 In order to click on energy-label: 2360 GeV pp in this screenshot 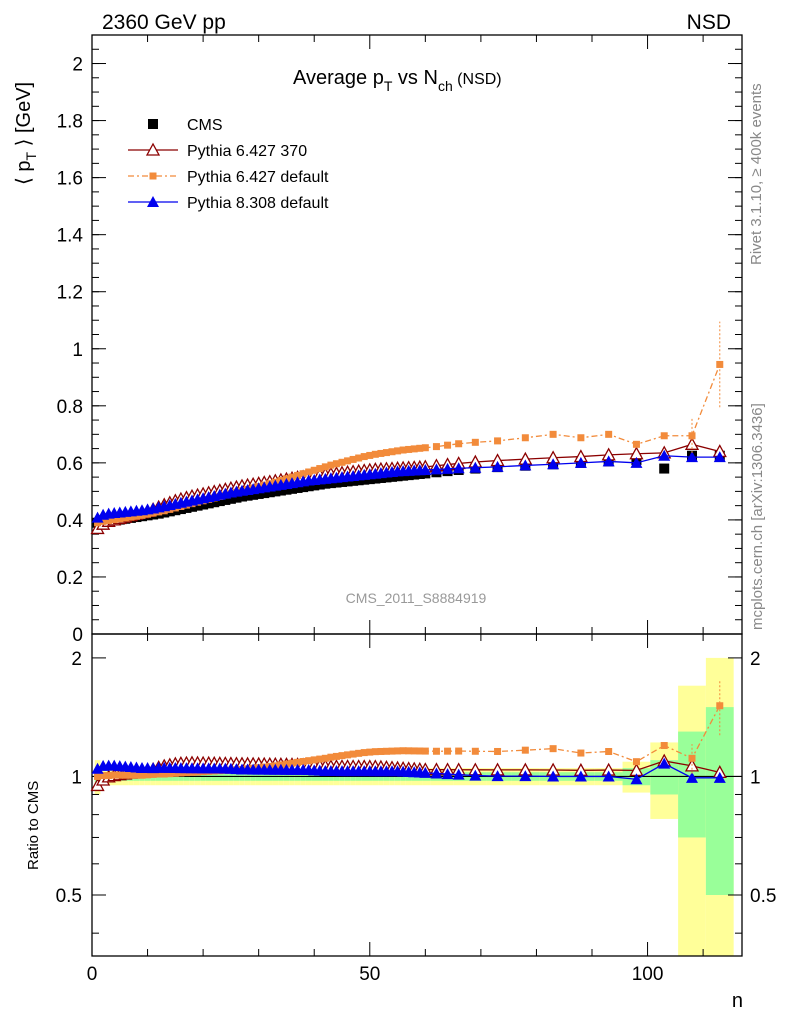, I will do `click(164, 22)`.